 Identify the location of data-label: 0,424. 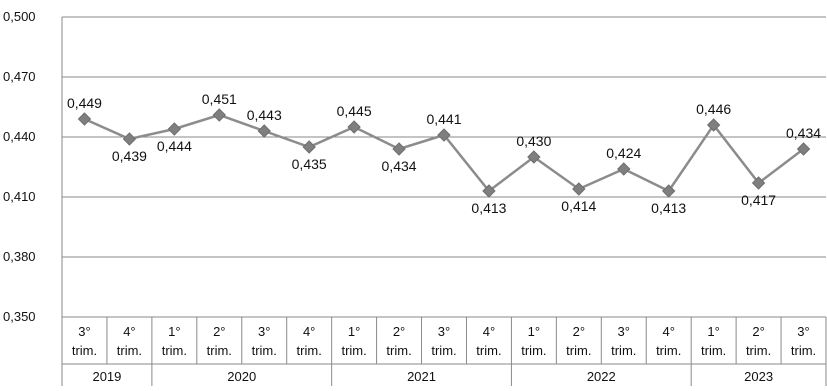
(623, 153).